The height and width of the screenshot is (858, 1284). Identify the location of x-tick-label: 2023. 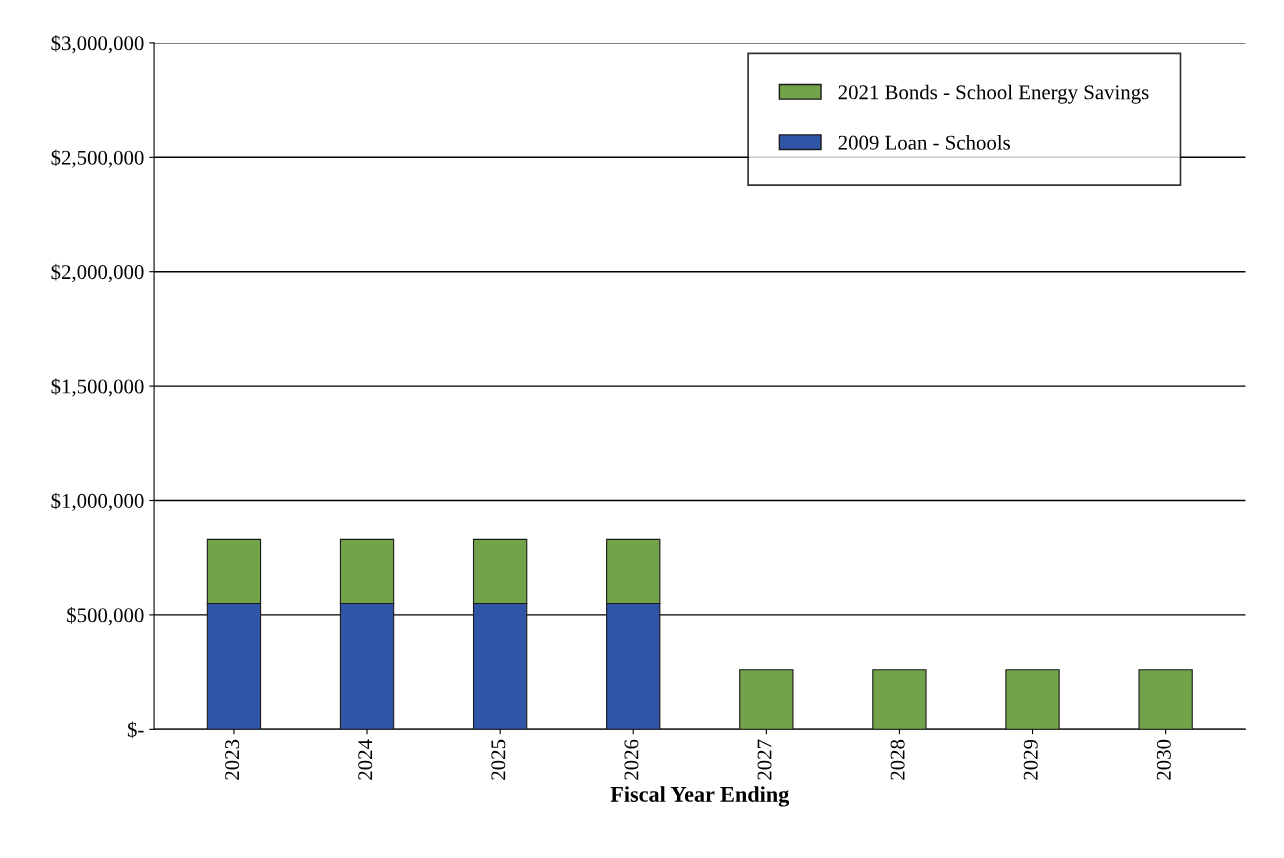
(232, 759).